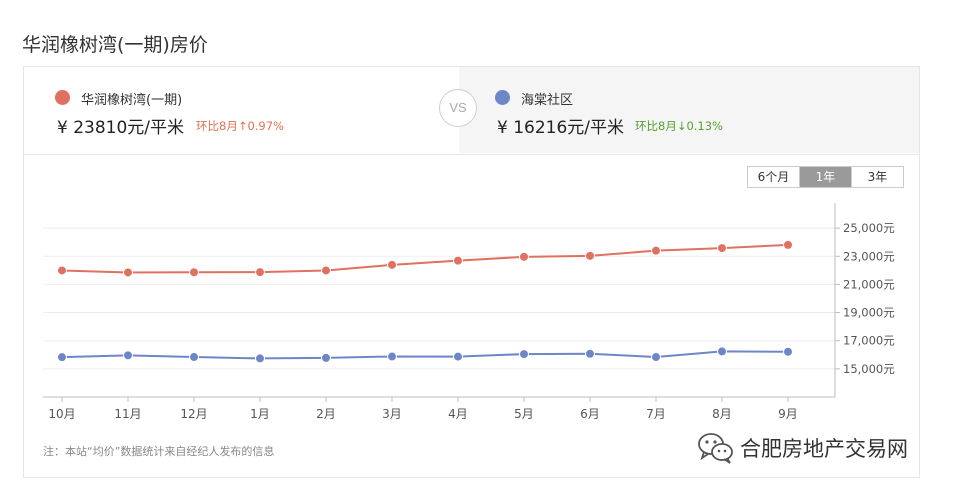  Describe the element at coordinates (159, 451) in the screenshot. I see `footnote: 注：本站“均价”数据统计来自经纪人发布的信息` at that location.